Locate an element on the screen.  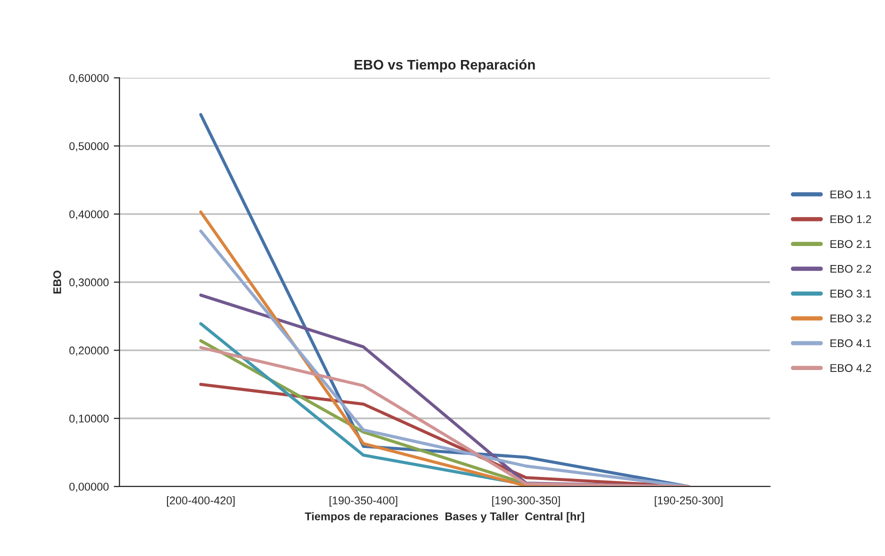
legend-label: EBO 2.2 is located at coordinates (851, 268).